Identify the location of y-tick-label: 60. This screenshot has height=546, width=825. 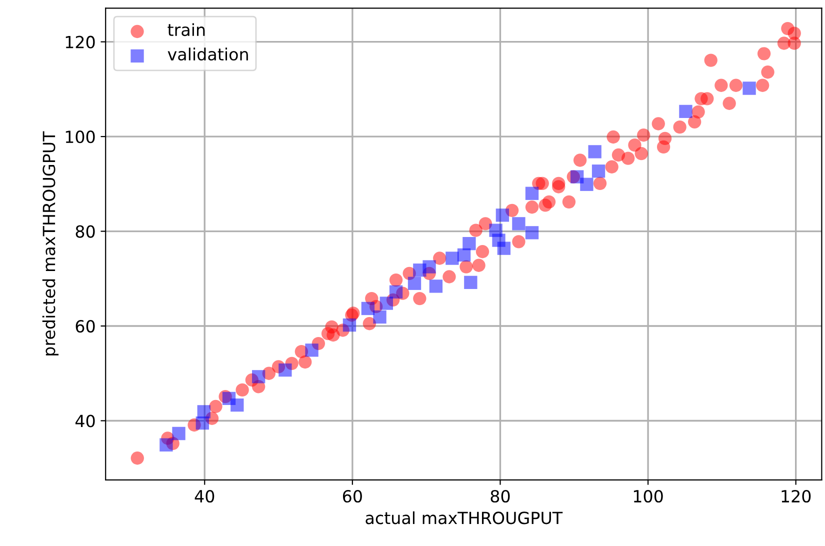
(85, 326).